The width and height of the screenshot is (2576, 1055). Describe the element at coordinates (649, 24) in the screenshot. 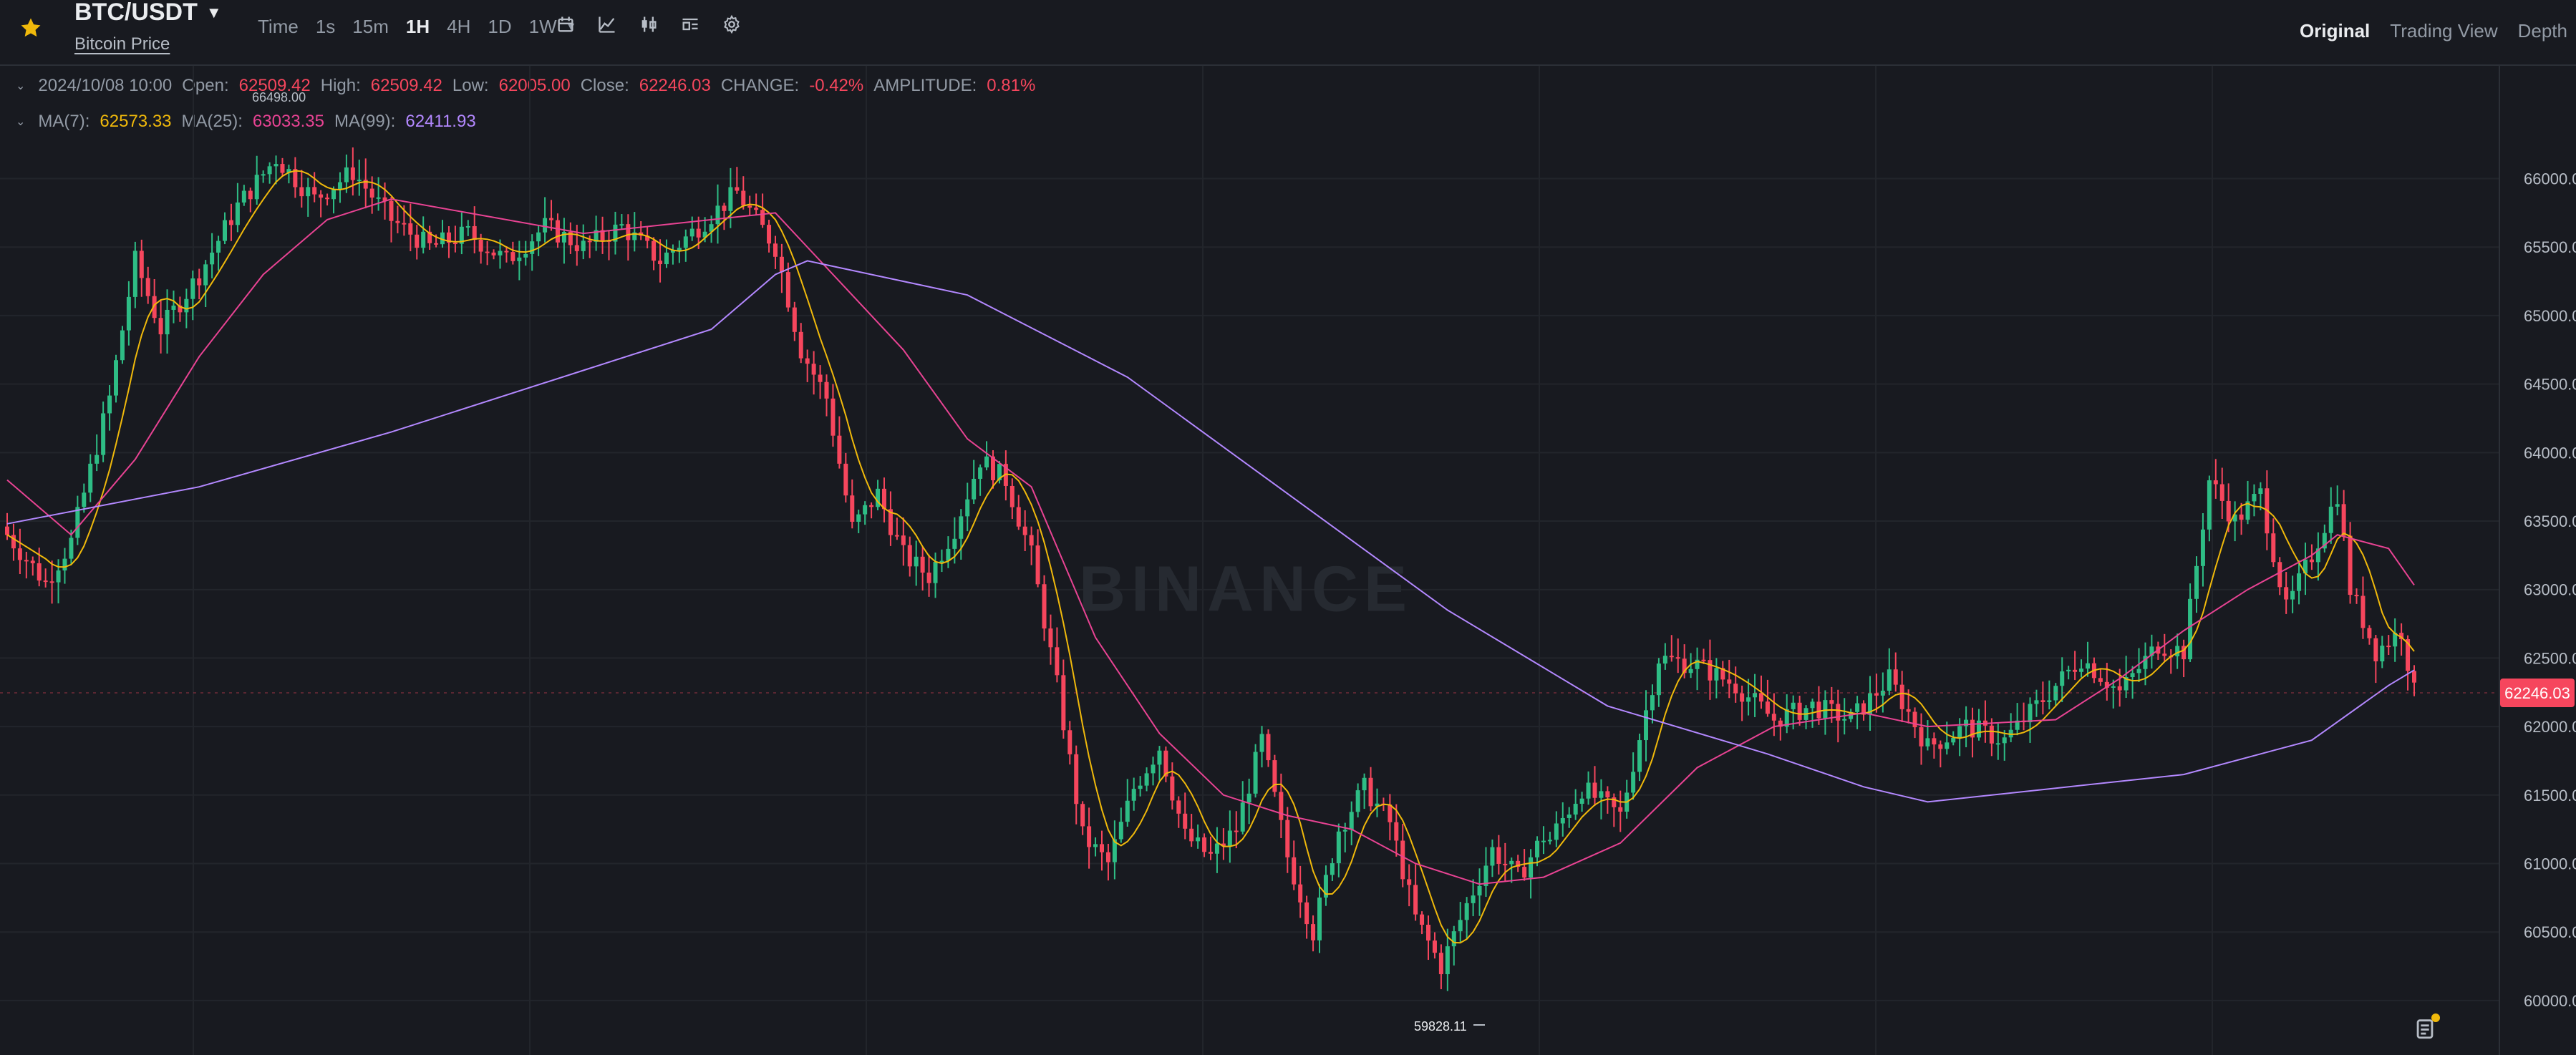

I see `candle-type-icon` at that location.